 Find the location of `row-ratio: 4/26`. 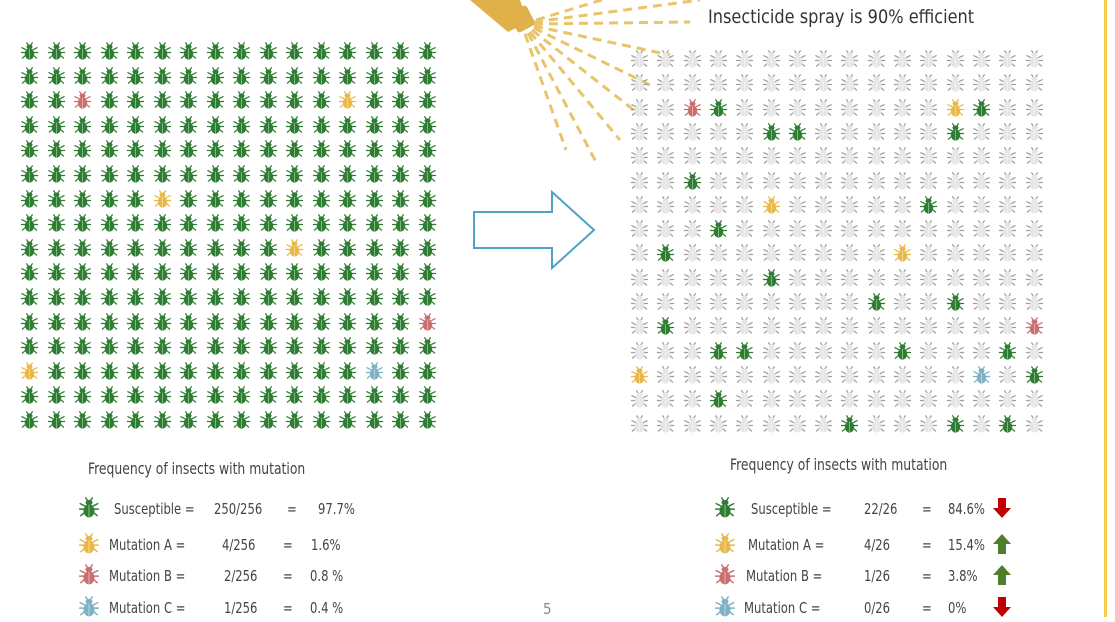

row-ratio: 4/26 is located at coordinates (877, 545).